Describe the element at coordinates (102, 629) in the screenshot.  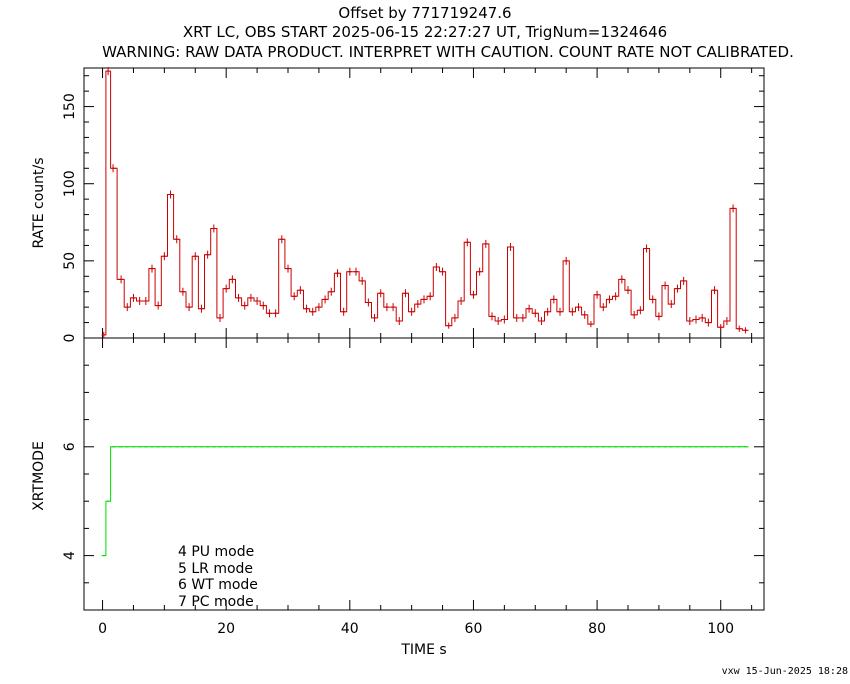
I see `x-tick-label: 0` at that location.